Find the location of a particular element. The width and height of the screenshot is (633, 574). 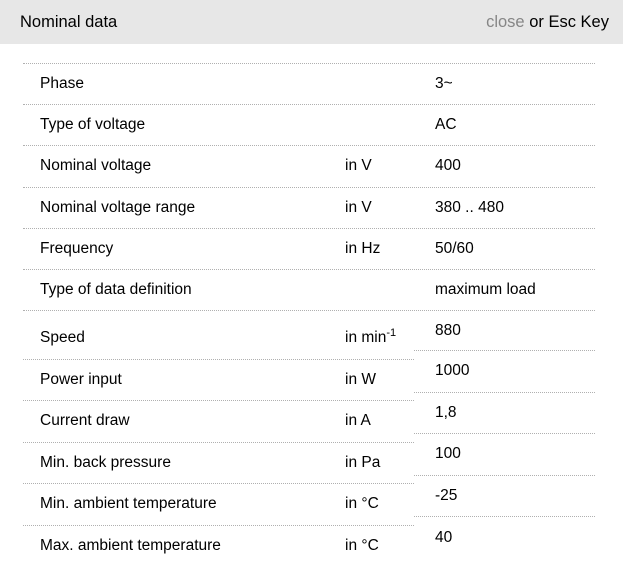

table-row: Current draw in A is located at coordinates (218, 422).